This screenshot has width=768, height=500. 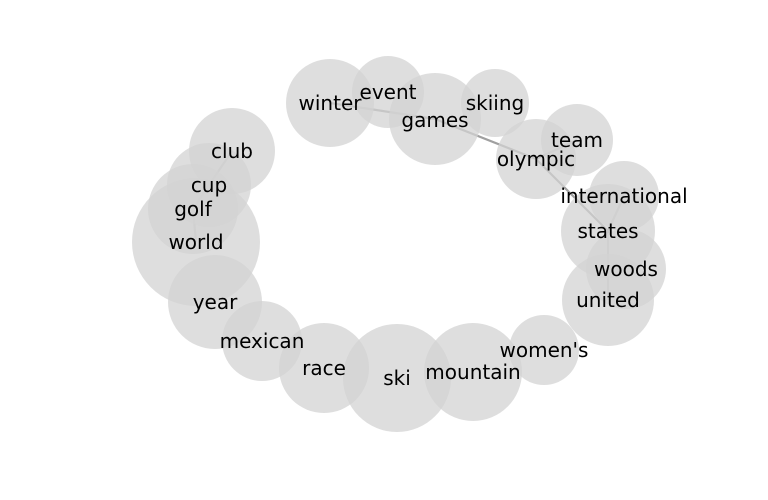 I want to click on node-label-team: team, so click(x=577, y=140).